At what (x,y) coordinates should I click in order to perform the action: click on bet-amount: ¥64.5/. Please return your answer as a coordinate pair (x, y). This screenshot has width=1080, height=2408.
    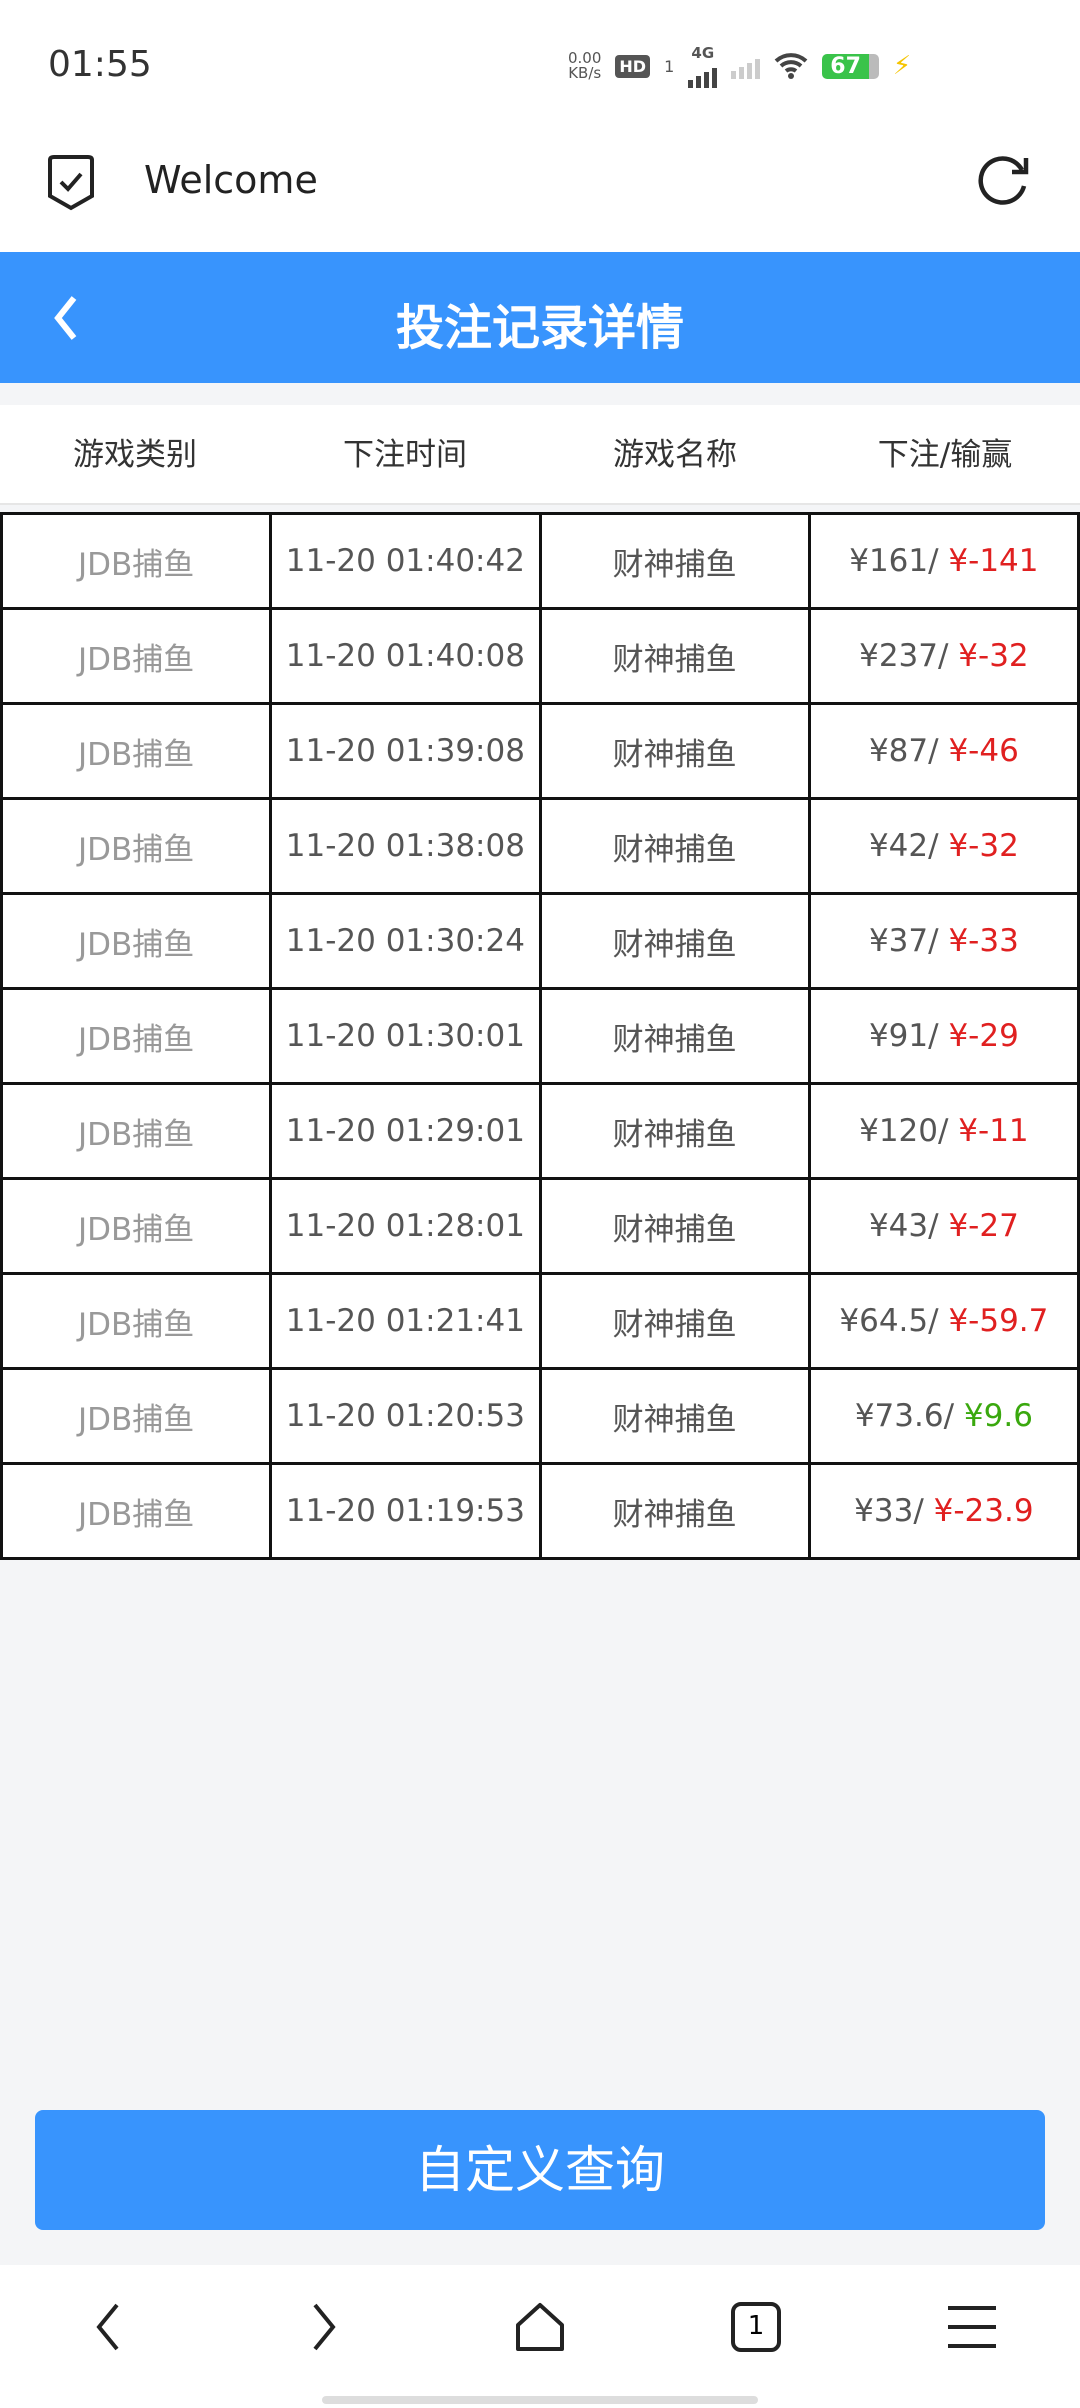
    Looking at the image, I should click on (889, 1321).